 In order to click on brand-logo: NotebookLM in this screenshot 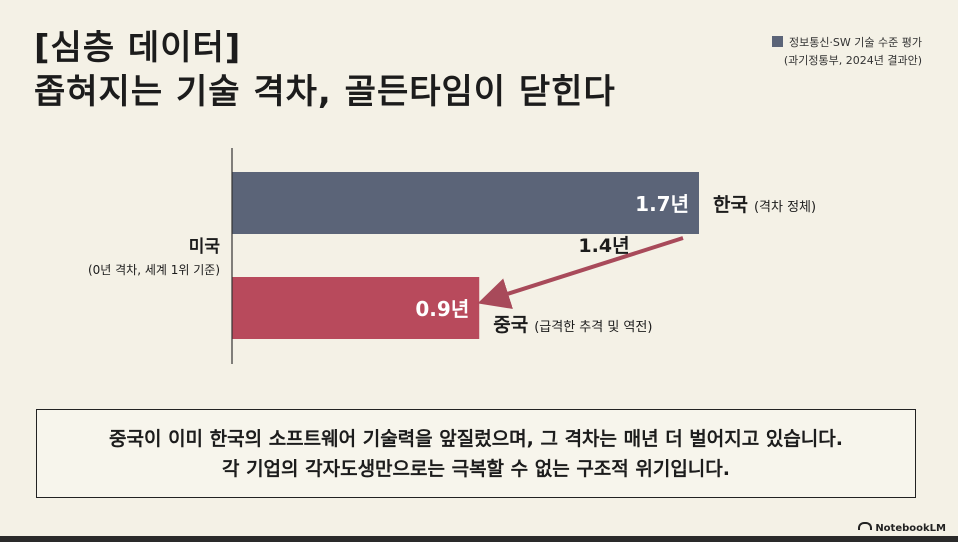, I will do `click(902, 528)`.